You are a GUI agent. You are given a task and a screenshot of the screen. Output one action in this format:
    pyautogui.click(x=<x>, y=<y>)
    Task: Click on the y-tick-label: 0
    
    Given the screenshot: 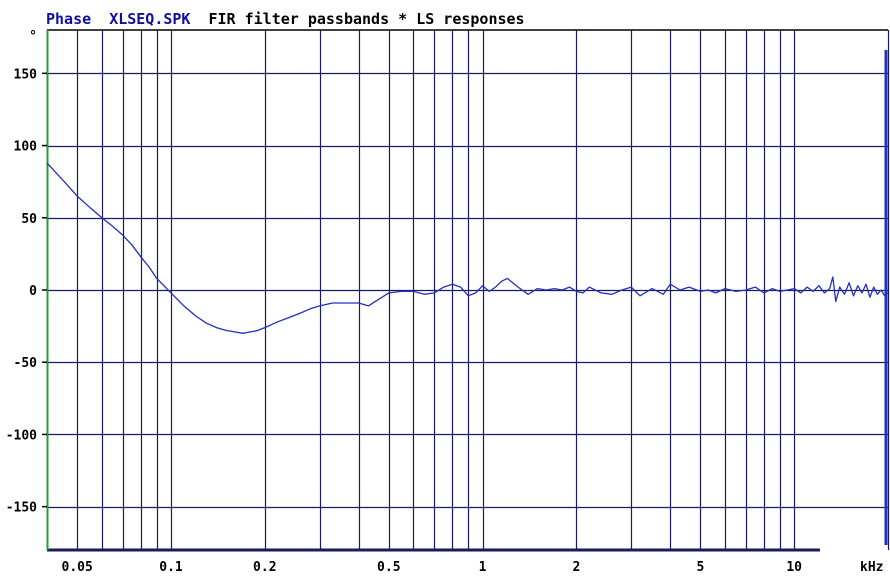 What is the action you would take?
    pyautogui.click(x=33, y=291)
    